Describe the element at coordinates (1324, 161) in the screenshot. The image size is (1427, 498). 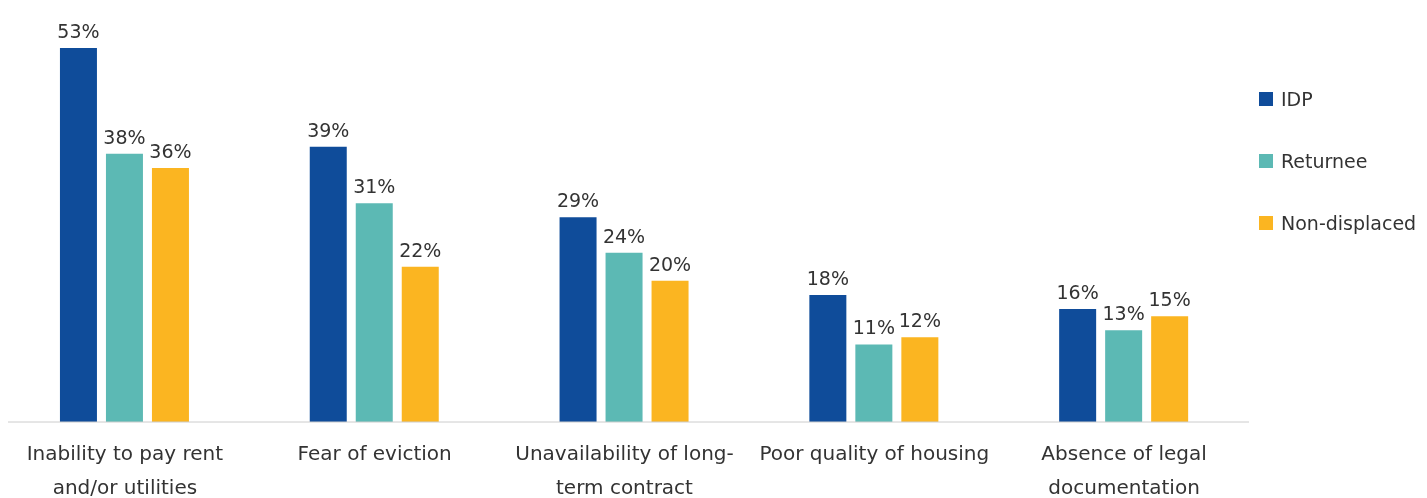
I see `legend-label: Returnee` at that location.